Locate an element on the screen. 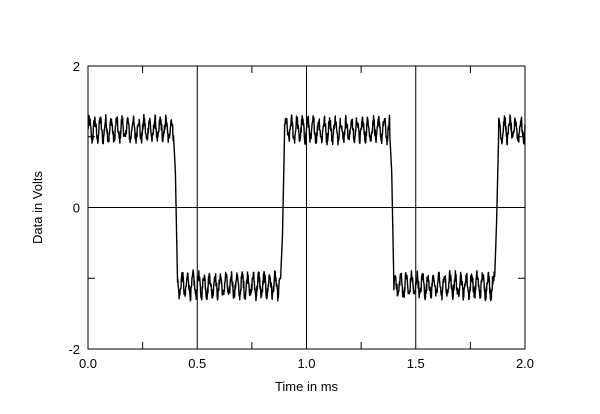 The height and width of the screenshot is (414, 600). x-tick-label: 1.0 is located at coordinates (306, 363).